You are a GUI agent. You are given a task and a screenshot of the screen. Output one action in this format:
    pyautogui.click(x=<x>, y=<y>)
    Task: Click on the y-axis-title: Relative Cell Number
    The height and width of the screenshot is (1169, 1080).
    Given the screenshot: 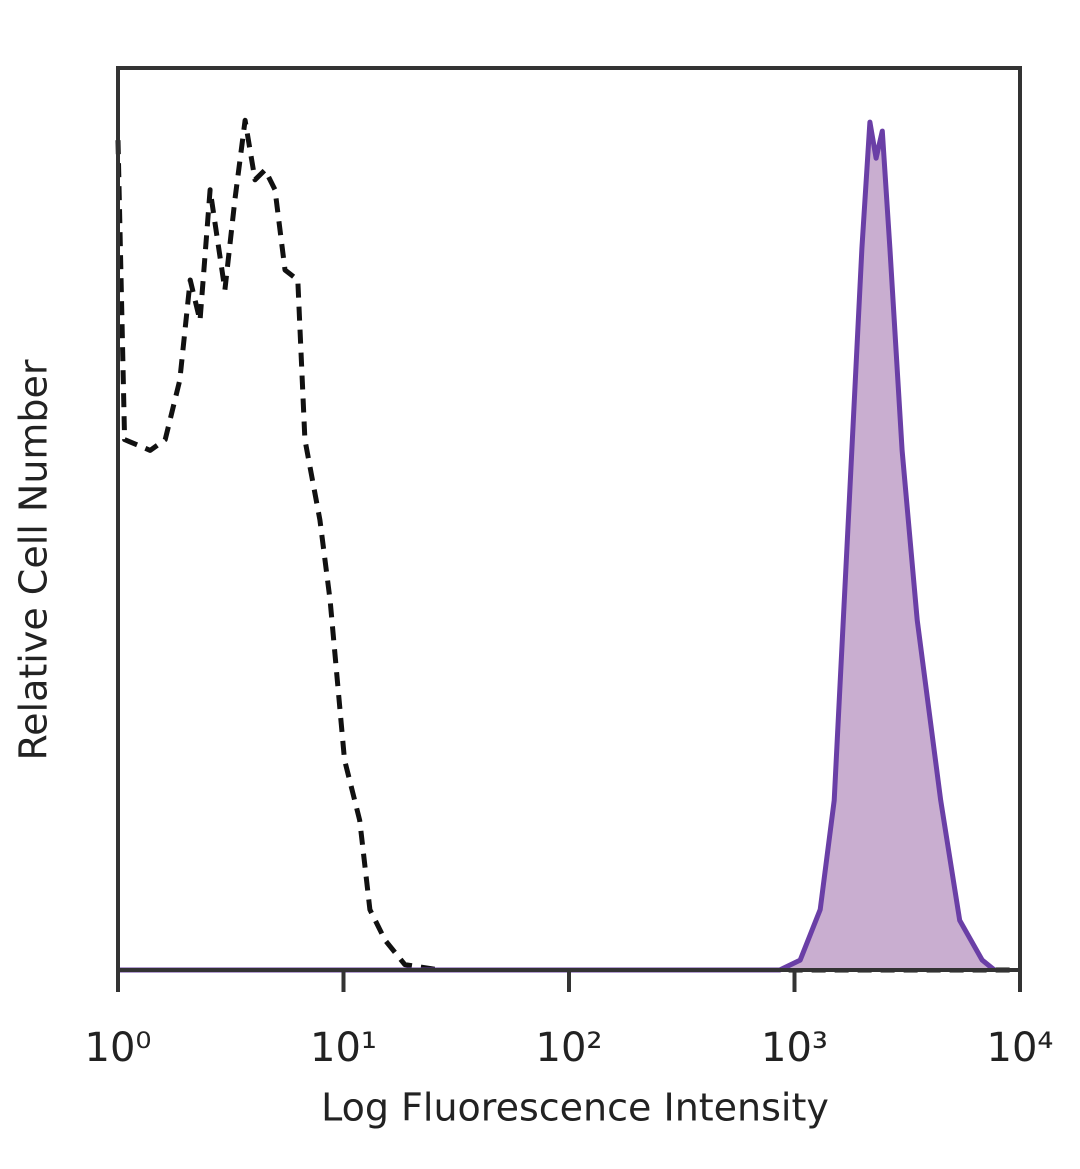 What is the action you would take?
    pyautogui.click(x=34, y=559)
    